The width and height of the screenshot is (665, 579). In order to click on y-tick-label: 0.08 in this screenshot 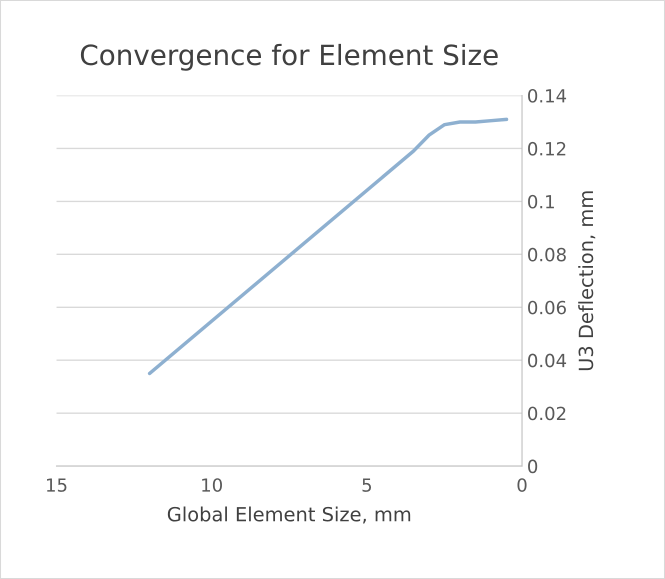, I will do `click(547, 255)`.